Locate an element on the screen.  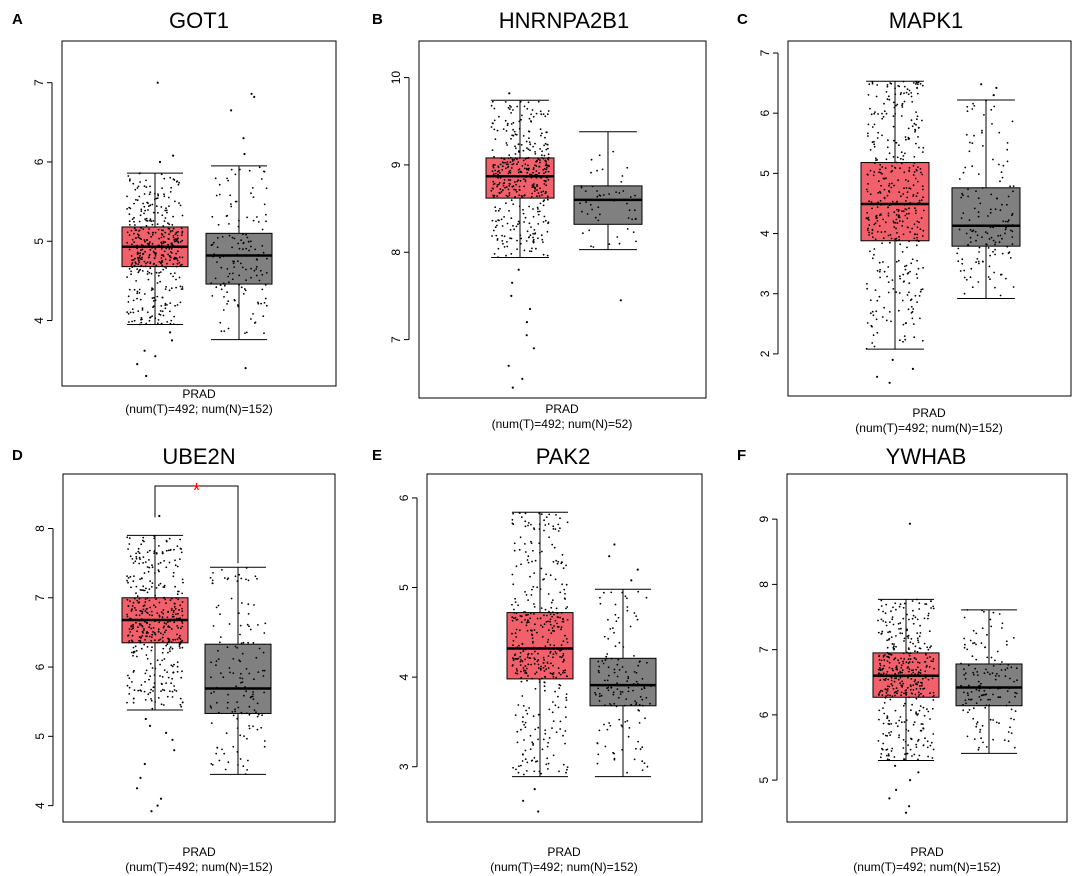
x-sublabel-a: (num(T)=492; num(N)=152) is located at coordinates (198, 409).